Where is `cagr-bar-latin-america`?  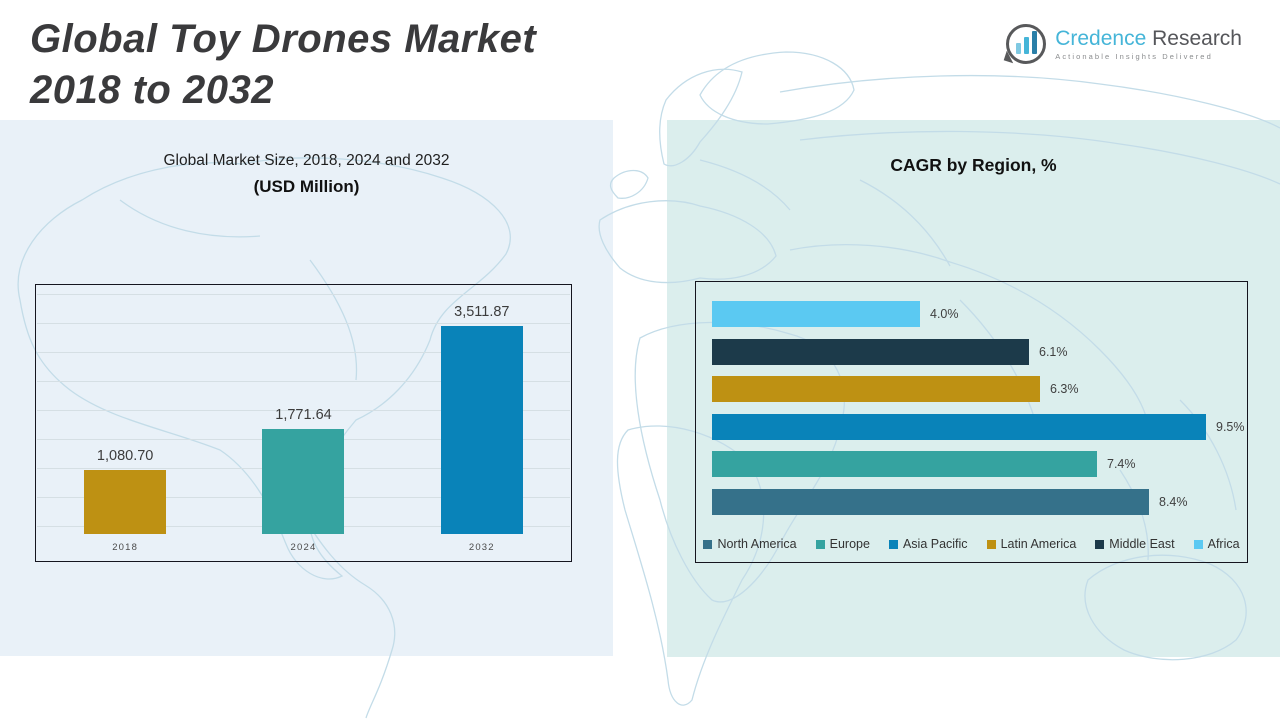
cagr-bar-latin-america is located at coordinates (876, 389).